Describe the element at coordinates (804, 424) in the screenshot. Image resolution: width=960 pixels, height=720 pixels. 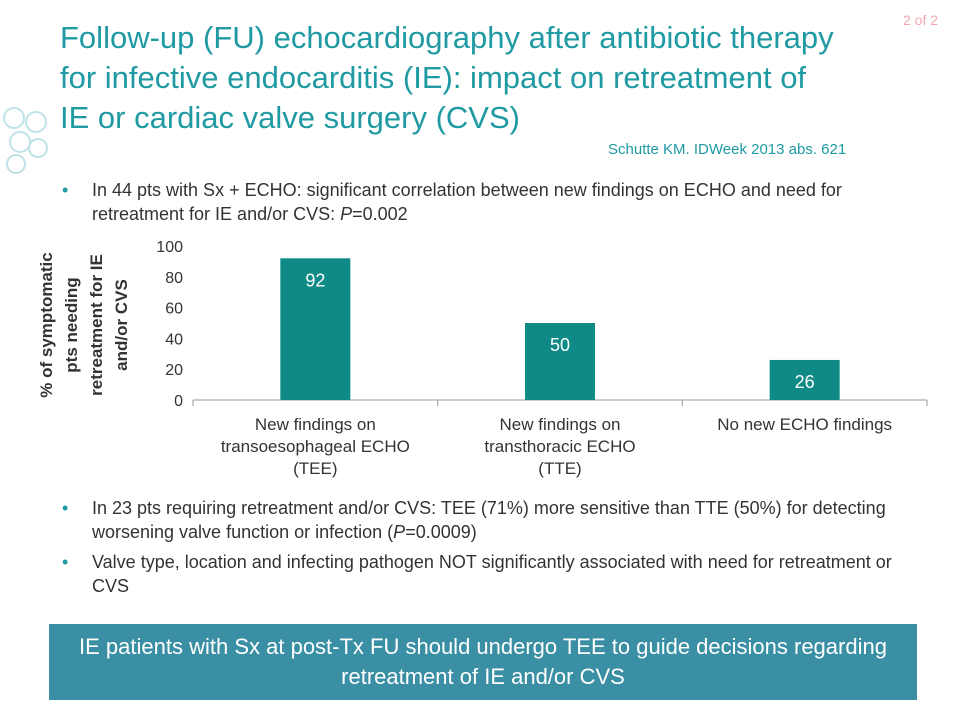
I see `x-tick-label: No new ECHO findings` at that location.